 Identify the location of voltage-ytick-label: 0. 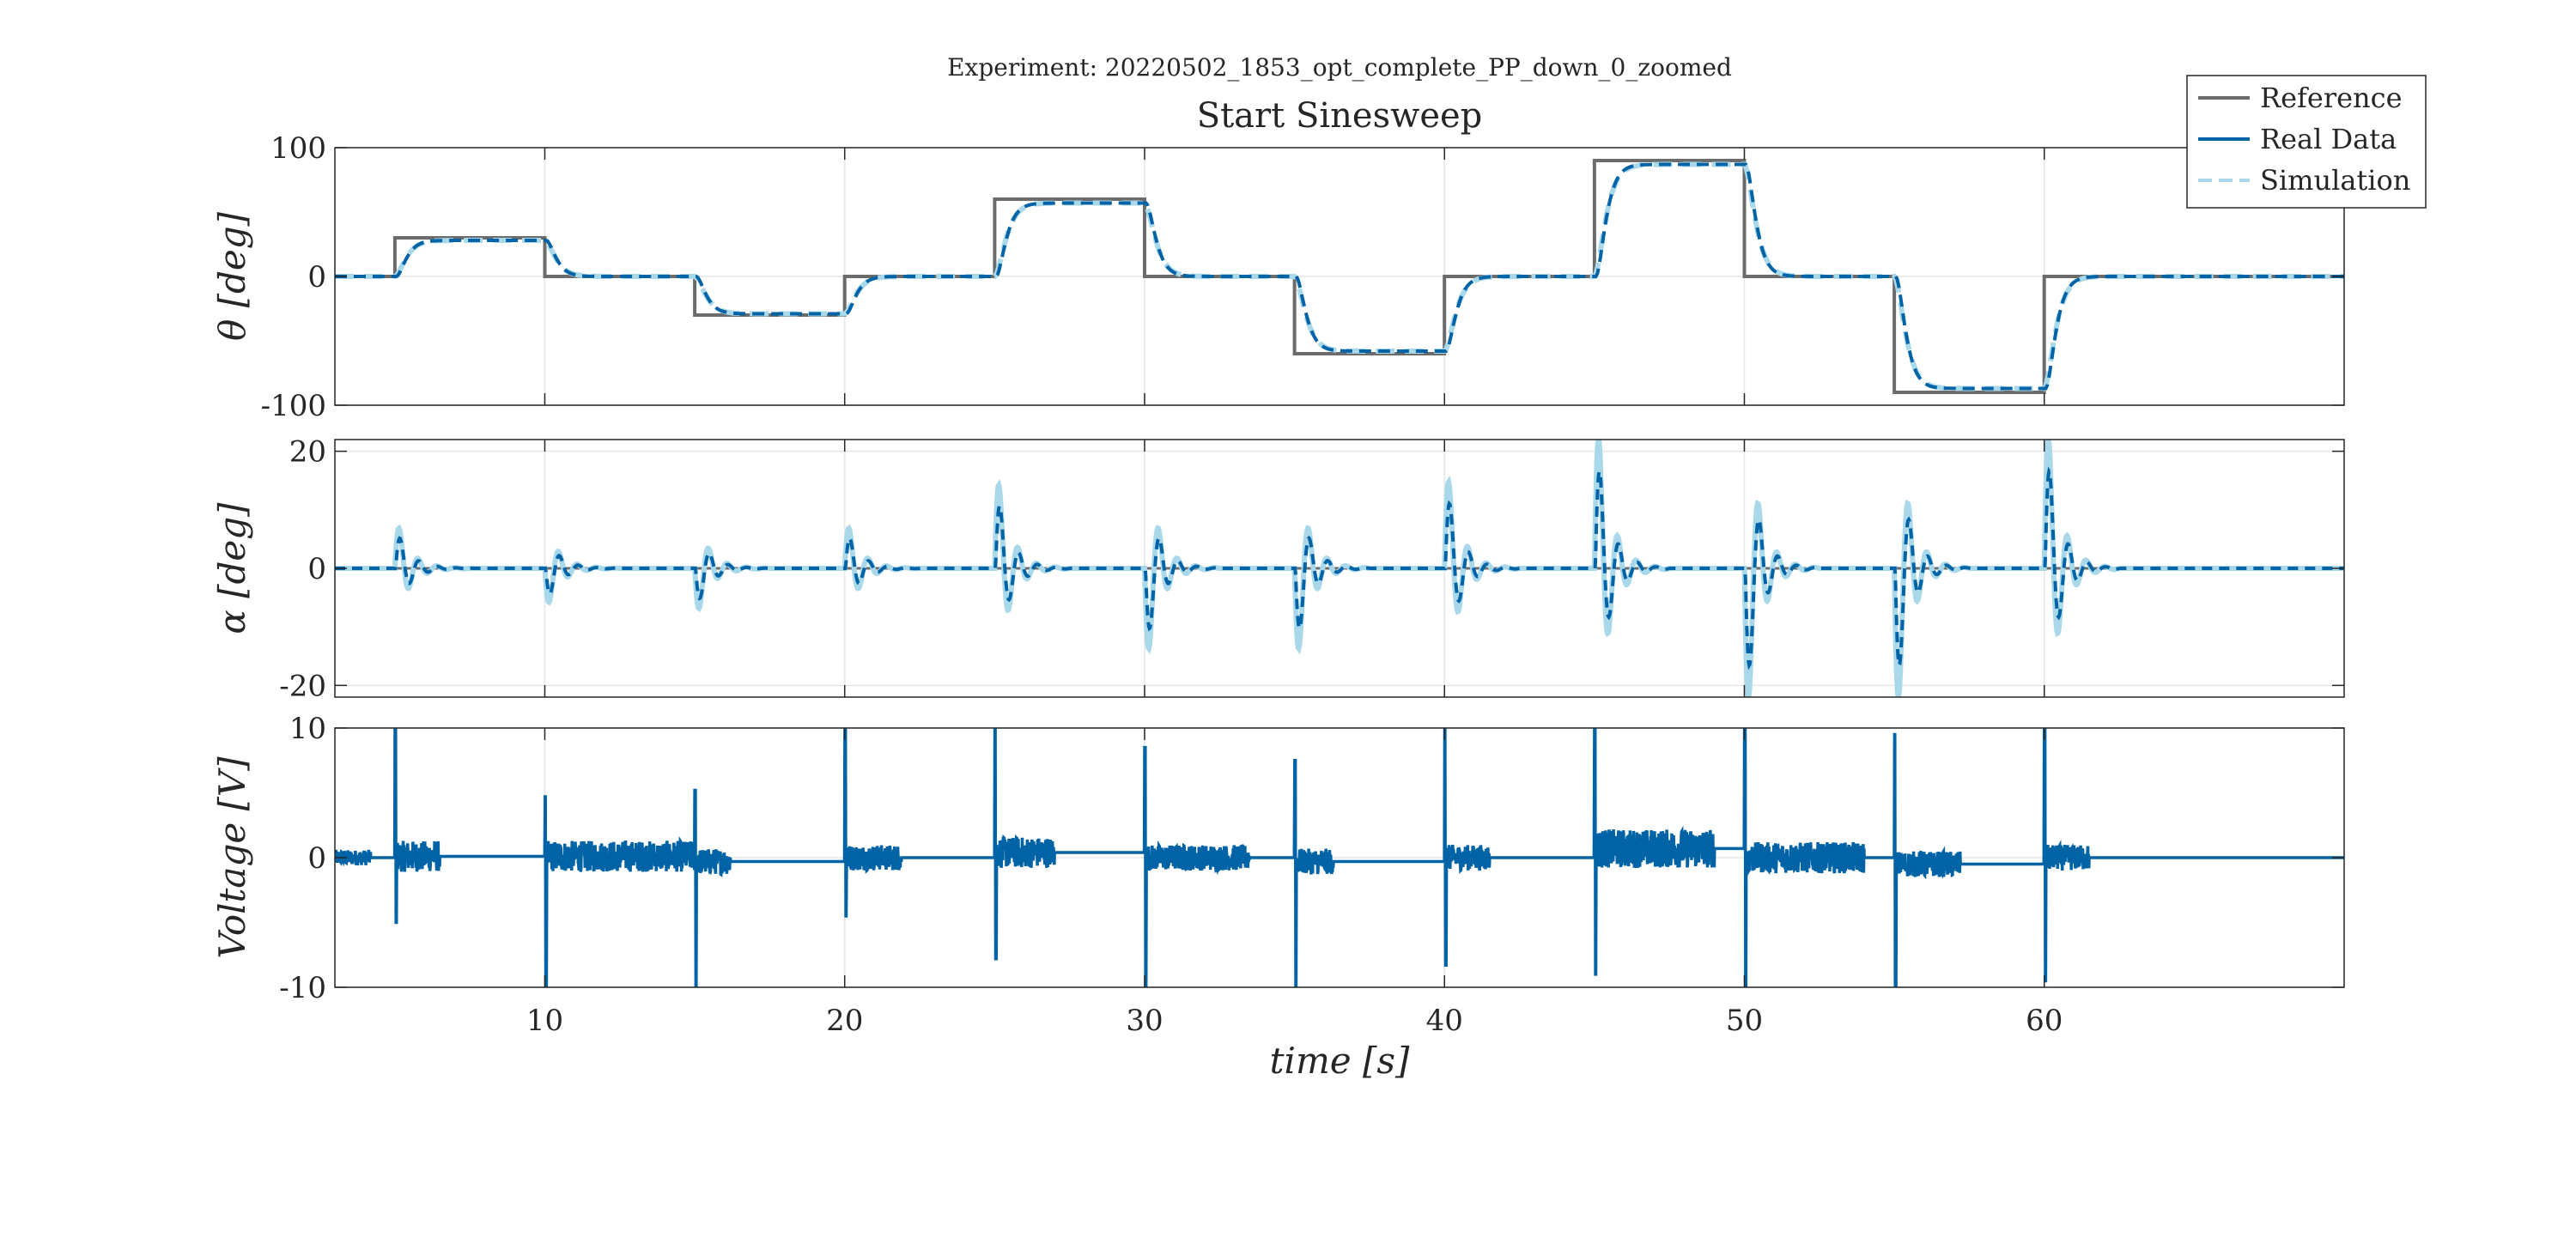
(316, 859).